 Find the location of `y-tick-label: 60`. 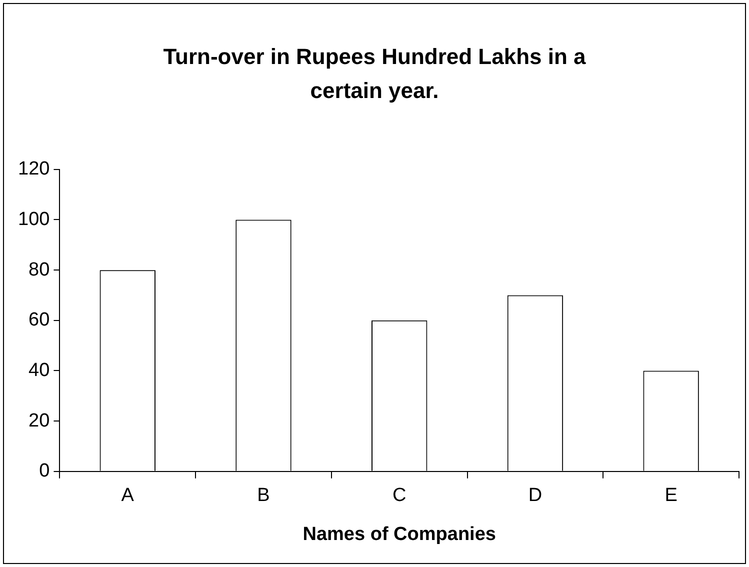

y-tick-label: 60 is located at coordinates (39, 320).